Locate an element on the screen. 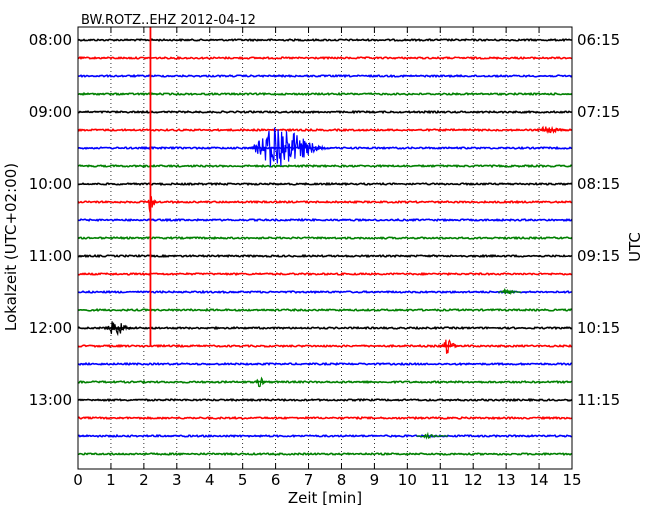 The height and width of the screenshot is (520, 650). y-tick-label-right: 10:15 is located at coordinates (598, 328).